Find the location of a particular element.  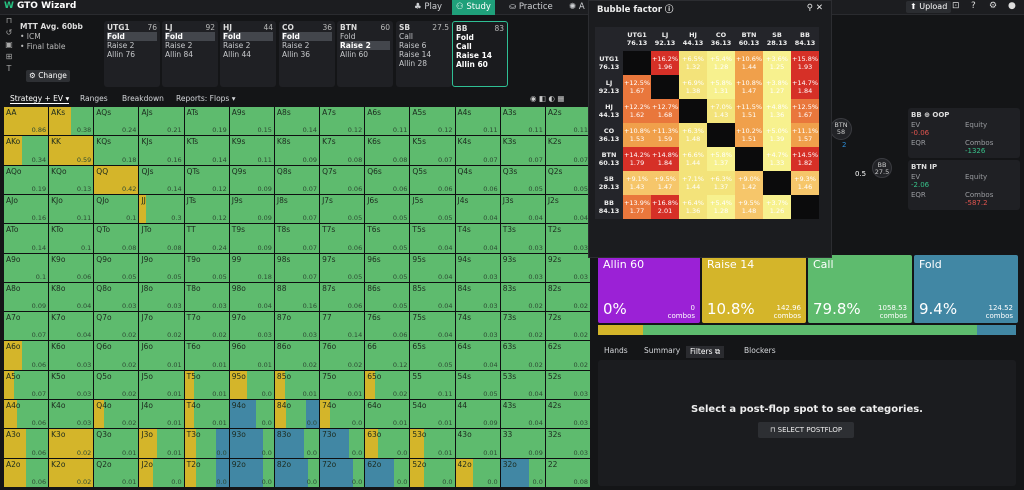

hand-cell: K3o 0.02 is located at coordinates (71, 443).